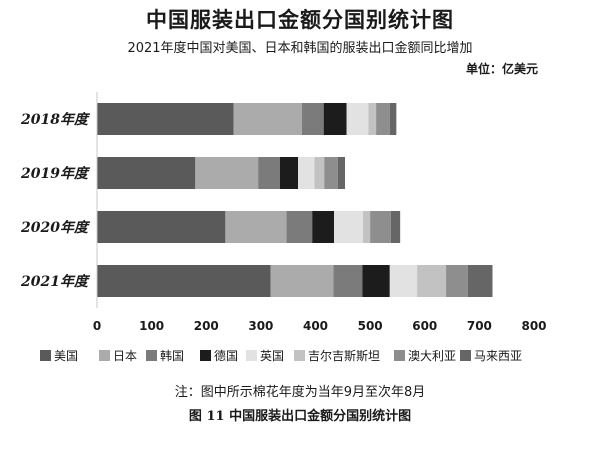 This screenshot has height=449, width=600. Describe the element at coordinates (151, 326) in the screenshot. I see `x-tick-label: 100` at that location.